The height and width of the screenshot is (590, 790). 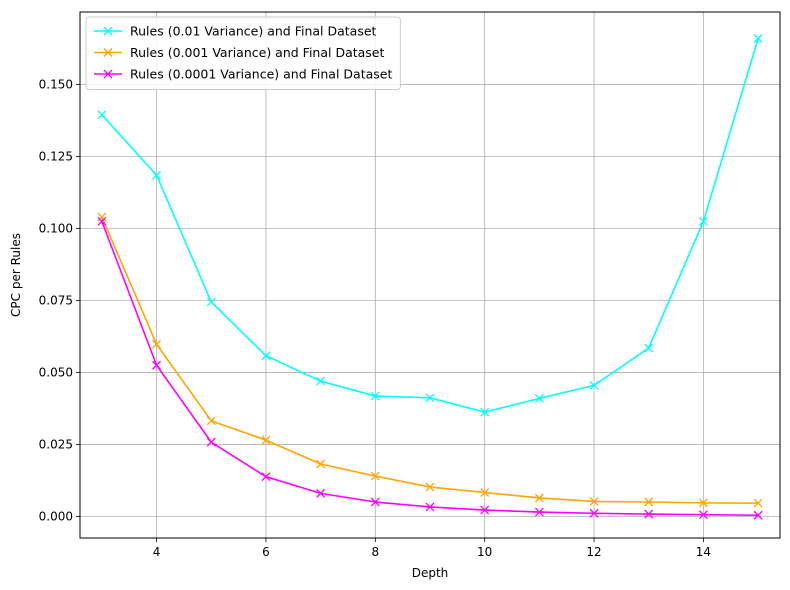 What do you see at coordinates (56, 85) in the screenshot?
I see `y-tick-label: 0.150` at bounding box center [56, 85].